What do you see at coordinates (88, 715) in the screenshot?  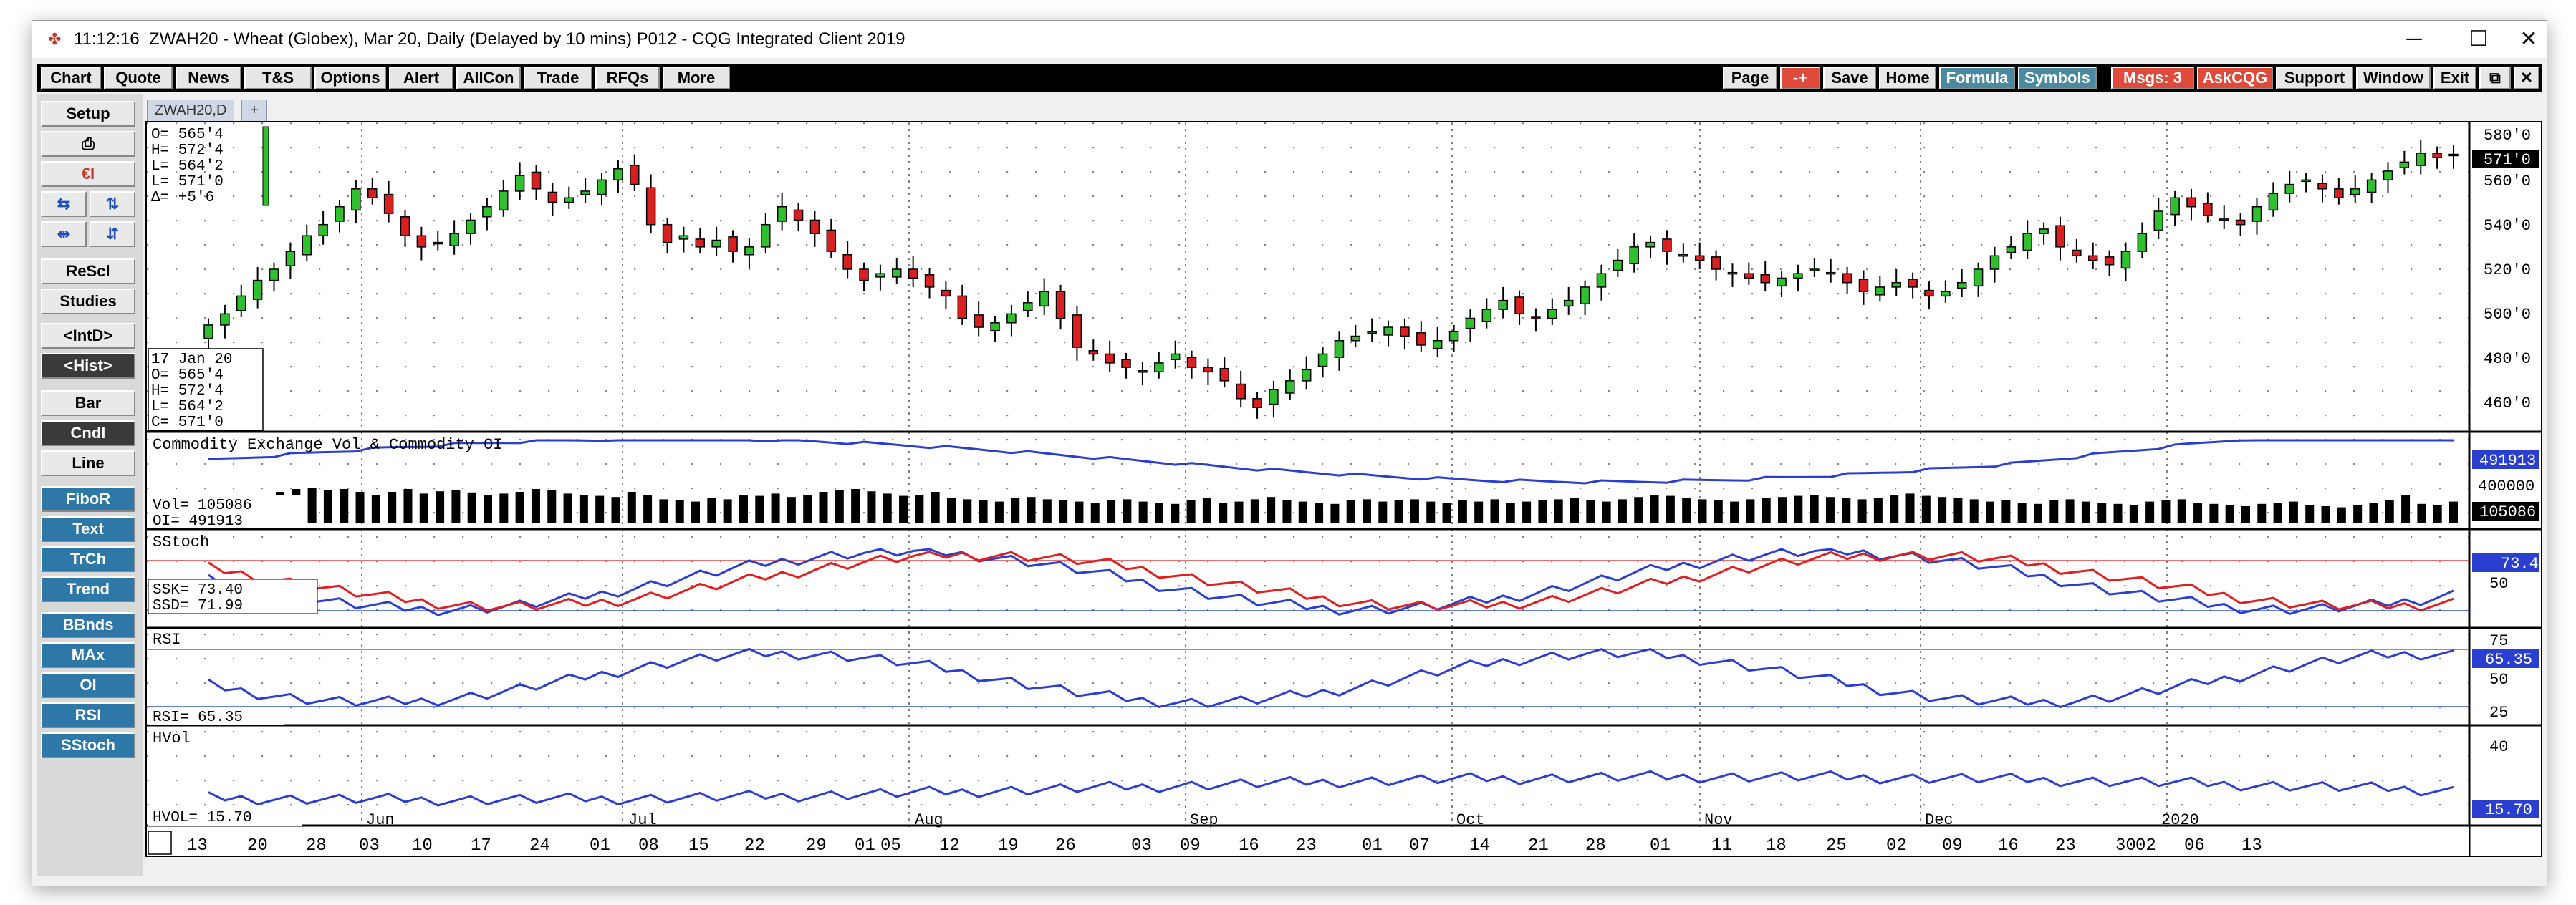 I see `rsi-button: RSI` at bounding box center [88, 715].